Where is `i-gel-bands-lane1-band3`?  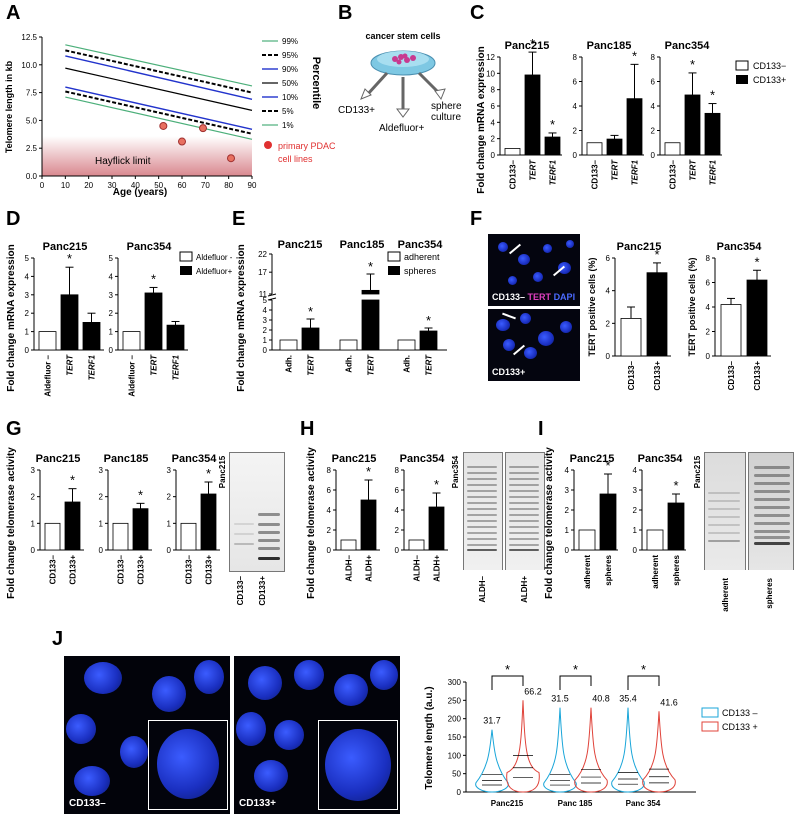
i-gel-bands-lane1-band3 is located at coordinates (772, 491).